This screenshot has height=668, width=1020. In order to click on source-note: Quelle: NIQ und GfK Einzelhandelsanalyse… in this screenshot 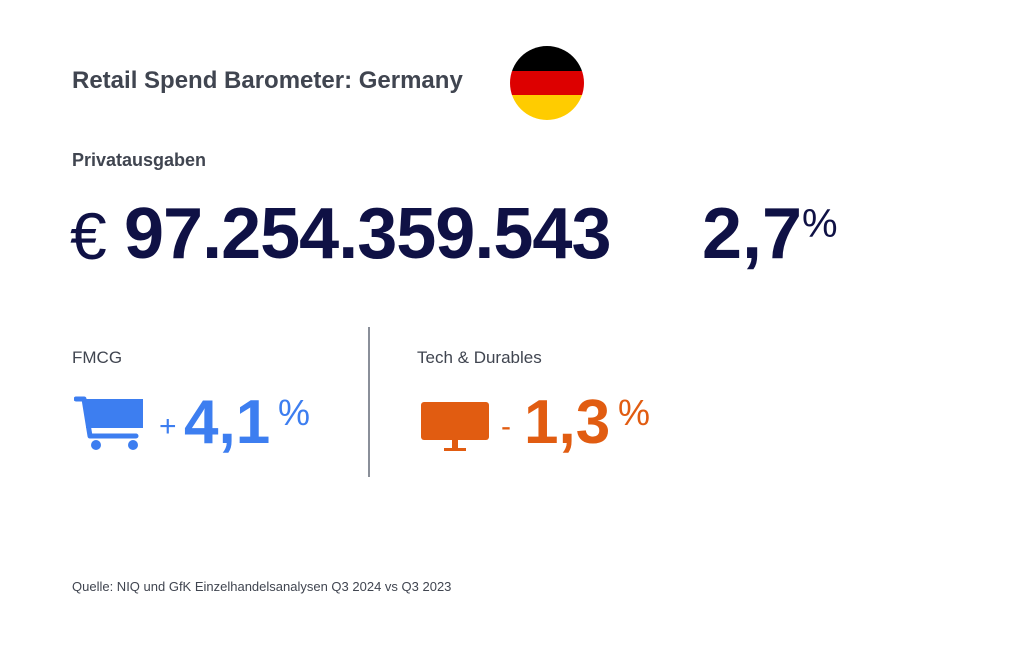, I will do `click(262, 586)`.